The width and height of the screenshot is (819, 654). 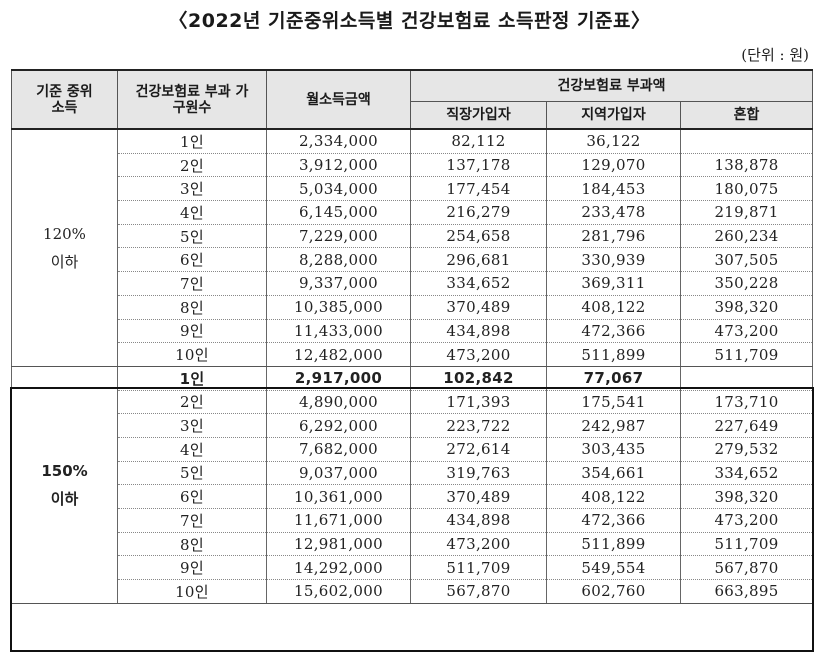 I want to click on cell-workplace: 137,178, so click(x=478, y=165).